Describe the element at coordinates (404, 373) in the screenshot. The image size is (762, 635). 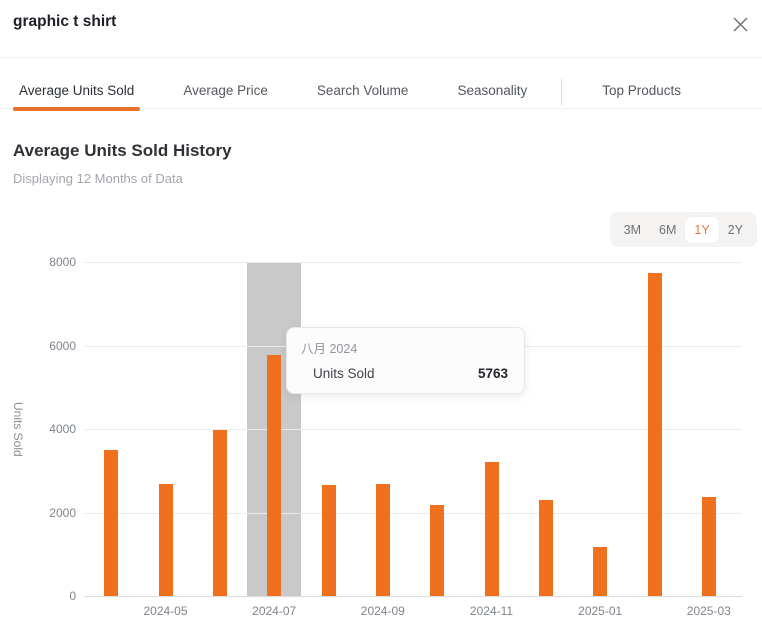
I see `tooltip-row: Units Sold 5763` at that location.